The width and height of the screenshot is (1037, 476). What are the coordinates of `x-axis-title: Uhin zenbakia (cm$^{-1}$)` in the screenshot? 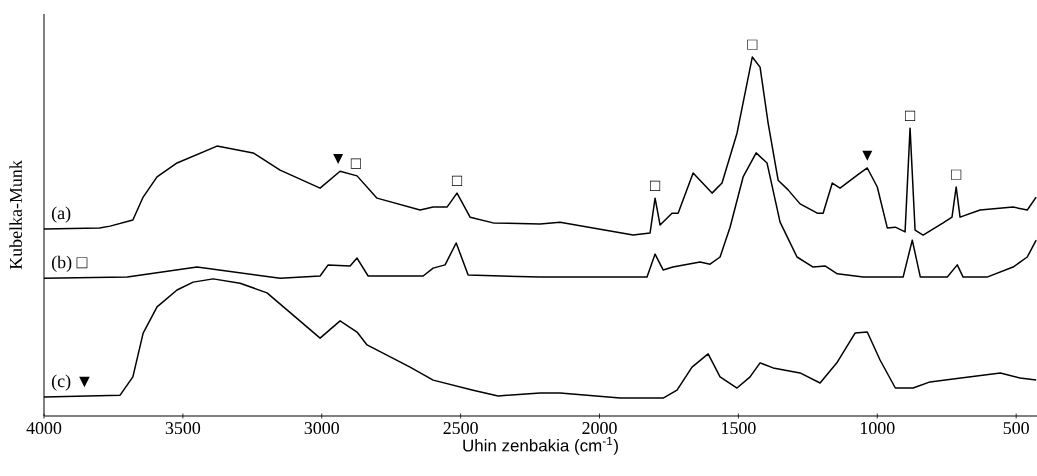 It's located at (540, 445).